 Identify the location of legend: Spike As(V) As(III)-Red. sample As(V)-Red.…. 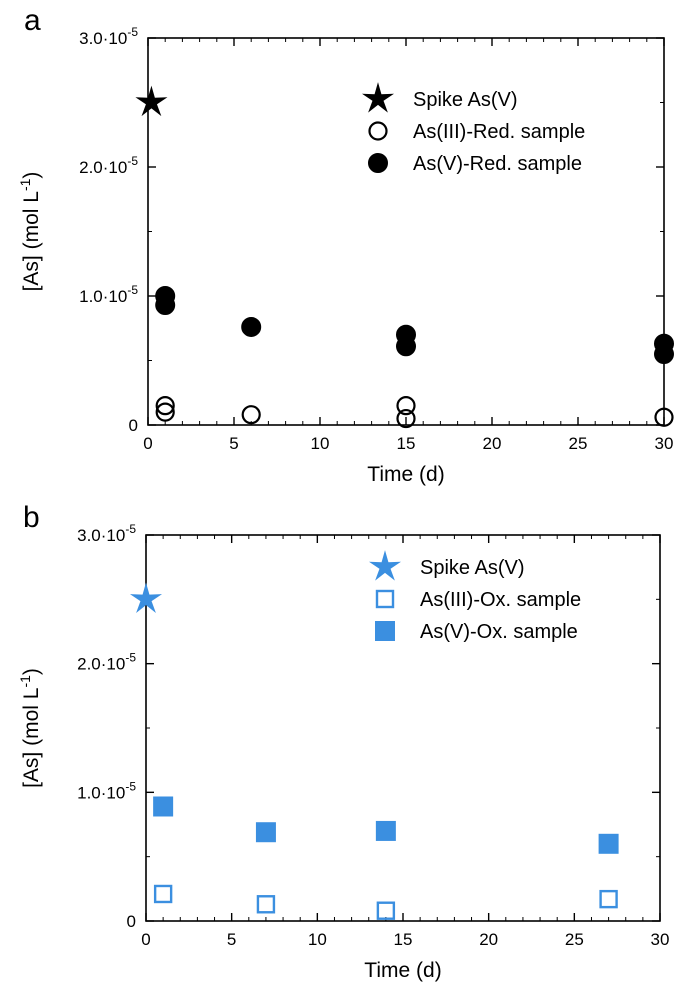
(473, 128).